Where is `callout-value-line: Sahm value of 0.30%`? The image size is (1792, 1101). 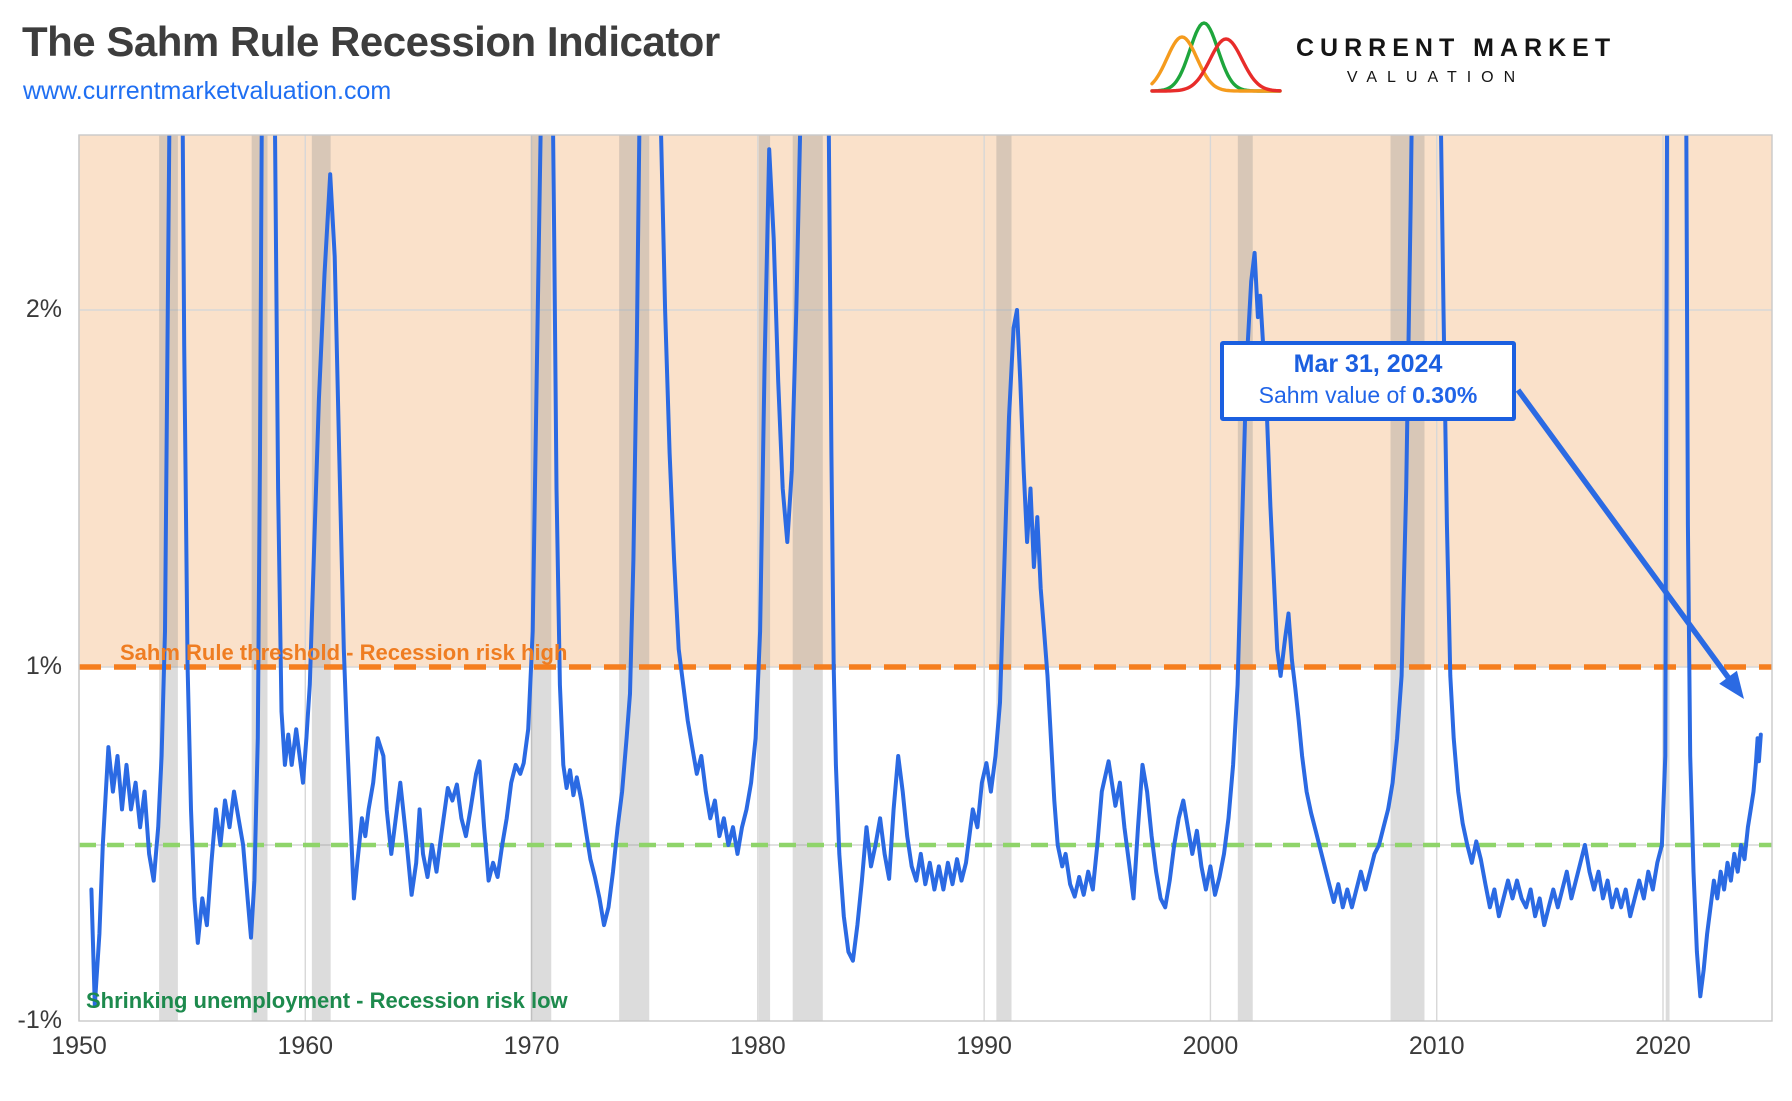
callout-value-line: Sahm value of 0.30% is located at coordinates (1368, 395).